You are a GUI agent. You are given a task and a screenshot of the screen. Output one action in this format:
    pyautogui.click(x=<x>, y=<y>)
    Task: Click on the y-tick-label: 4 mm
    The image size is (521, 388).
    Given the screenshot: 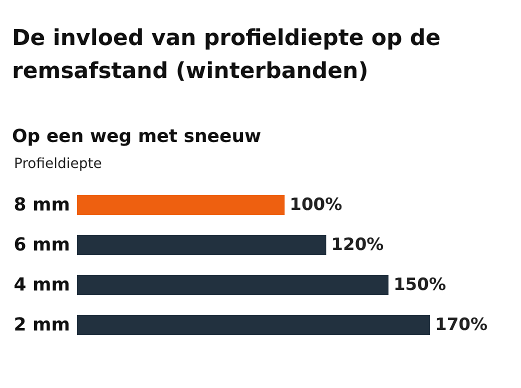 What is the action you would take?
    pyautogui.click(x=42, y=285)
    